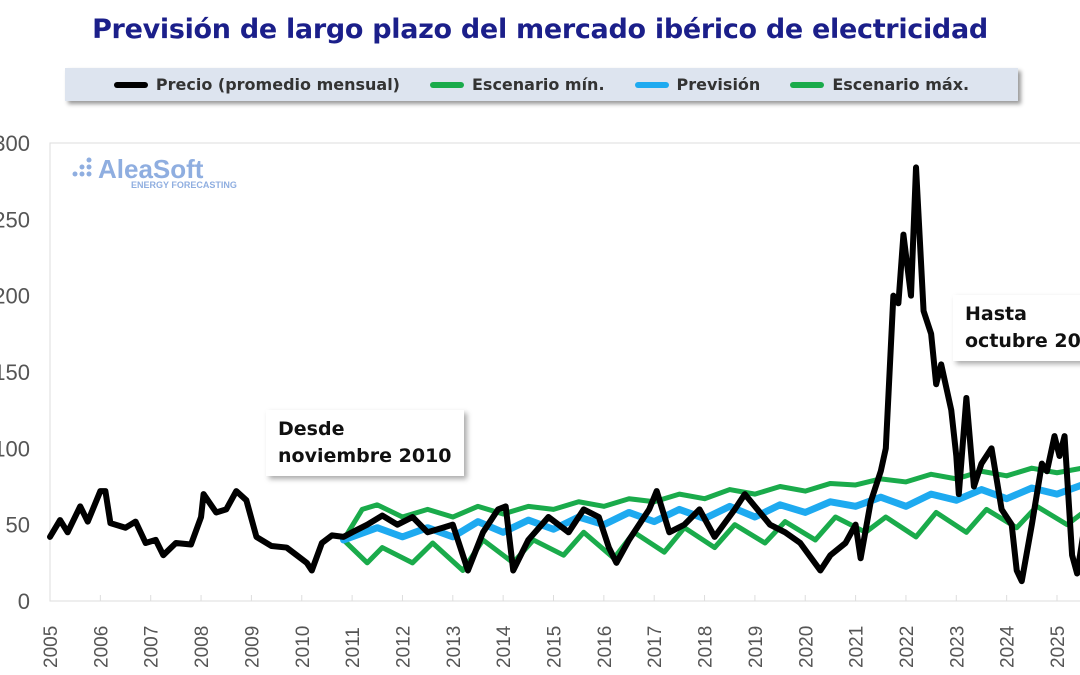 The height and width of the screenshot is (675, 1080). I want to click on y-tick-label: 100, so click(15, 448).